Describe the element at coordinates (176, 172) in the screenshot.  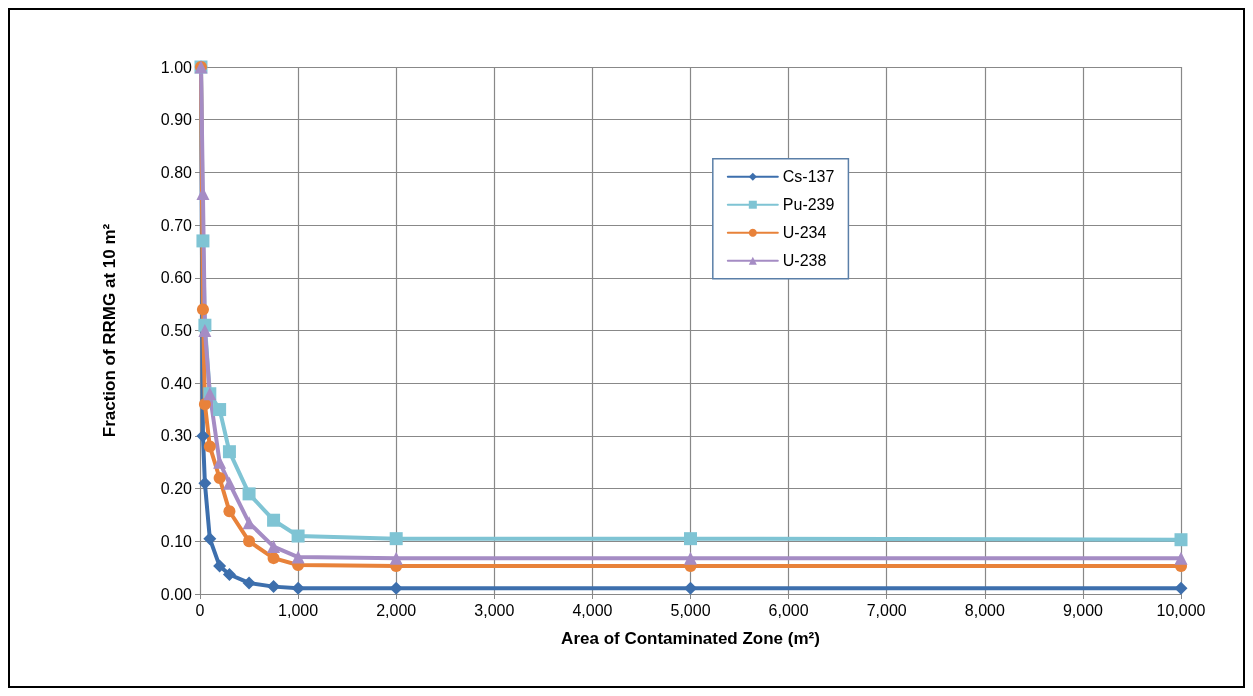
I see `y-tick-label: 0.80` at that location.